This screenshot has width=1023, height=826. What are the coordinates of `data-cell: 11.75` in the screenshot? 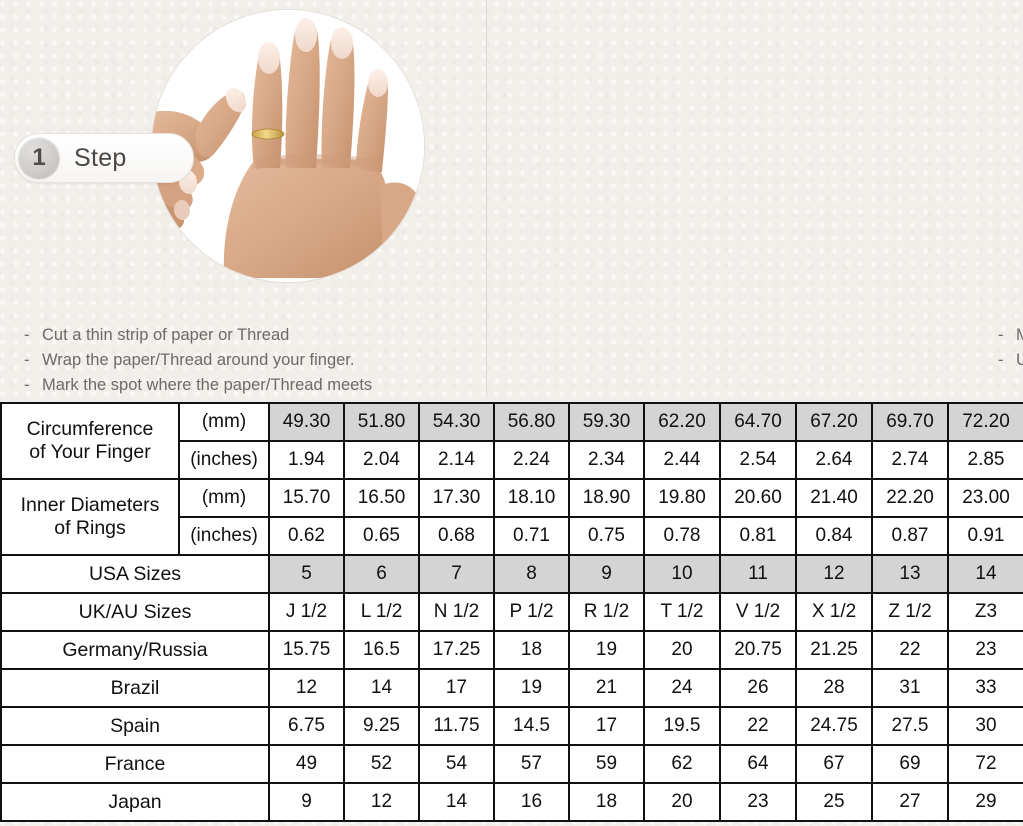 It's located at (456, 726).